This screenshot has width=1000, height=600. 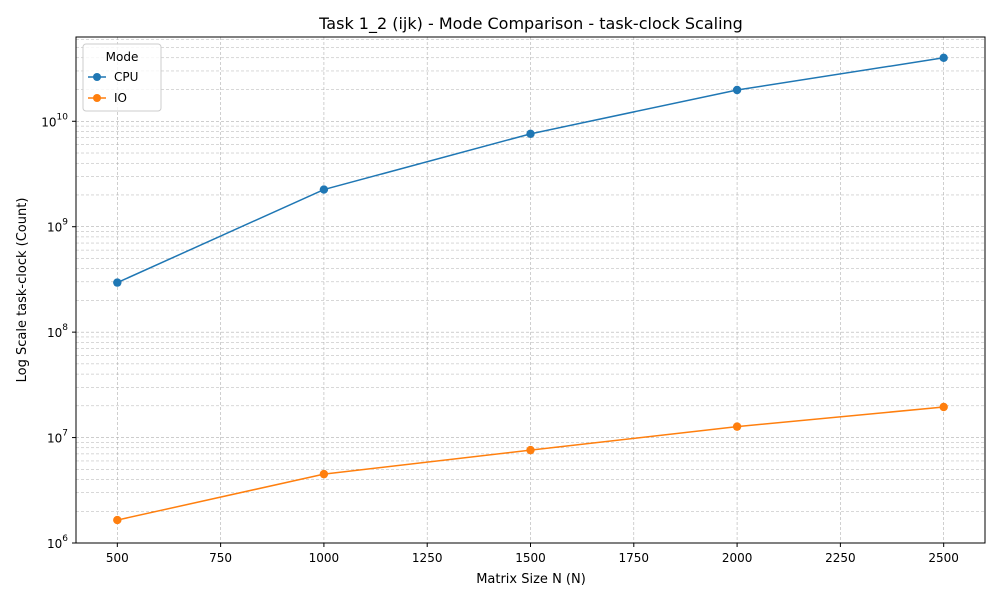 I want to click on legend-marker-io, so click(x=97, y=98).